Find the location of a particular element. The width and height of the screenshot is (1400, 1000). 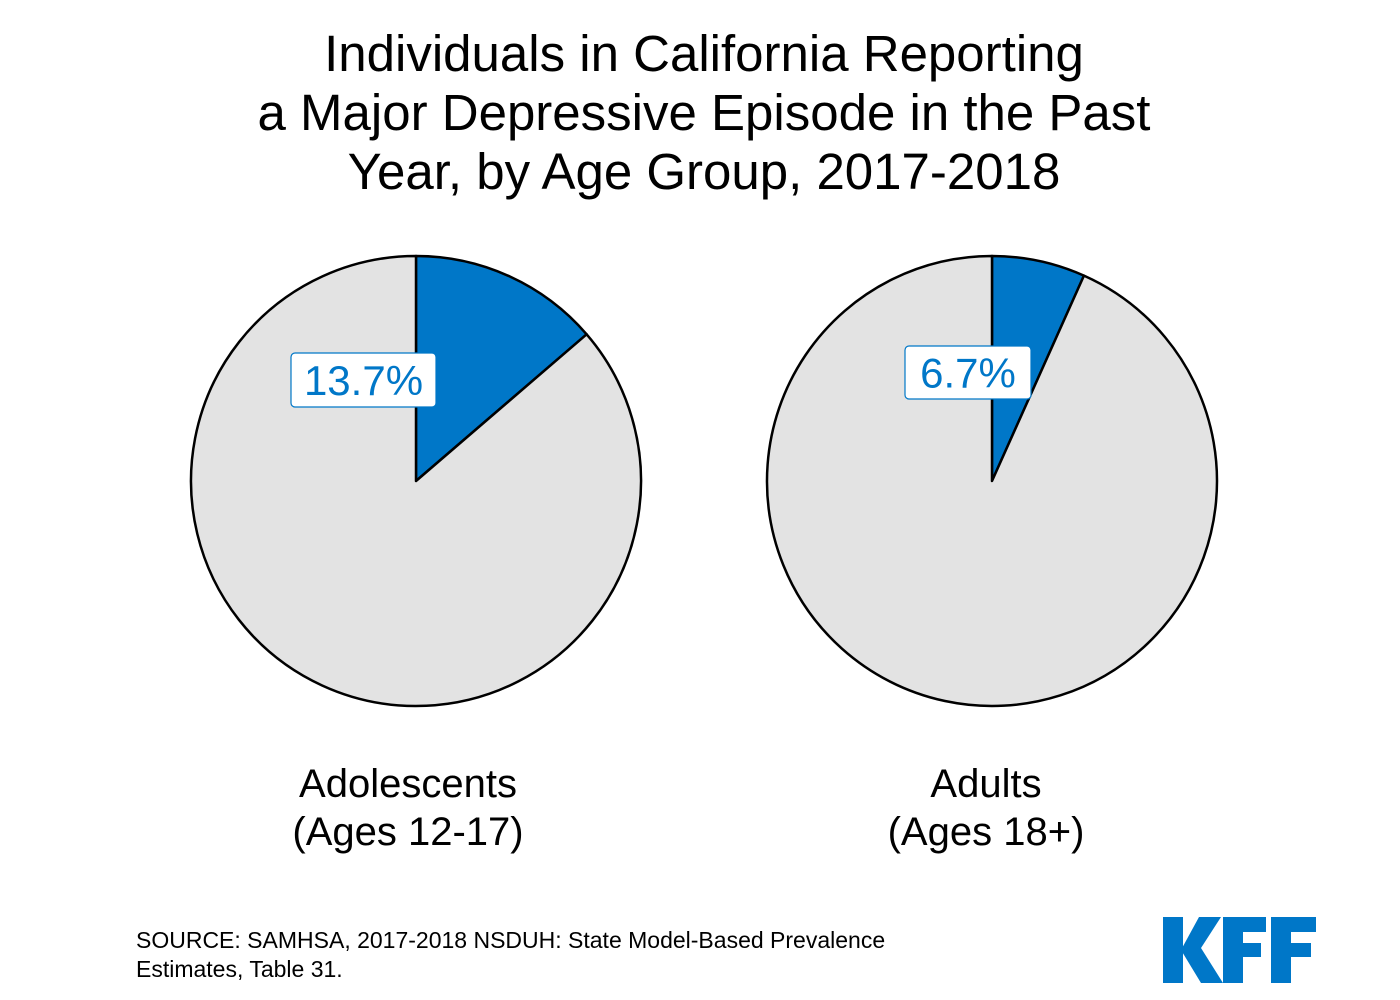

data-label-box-adults is located at coordinates (968, 372).